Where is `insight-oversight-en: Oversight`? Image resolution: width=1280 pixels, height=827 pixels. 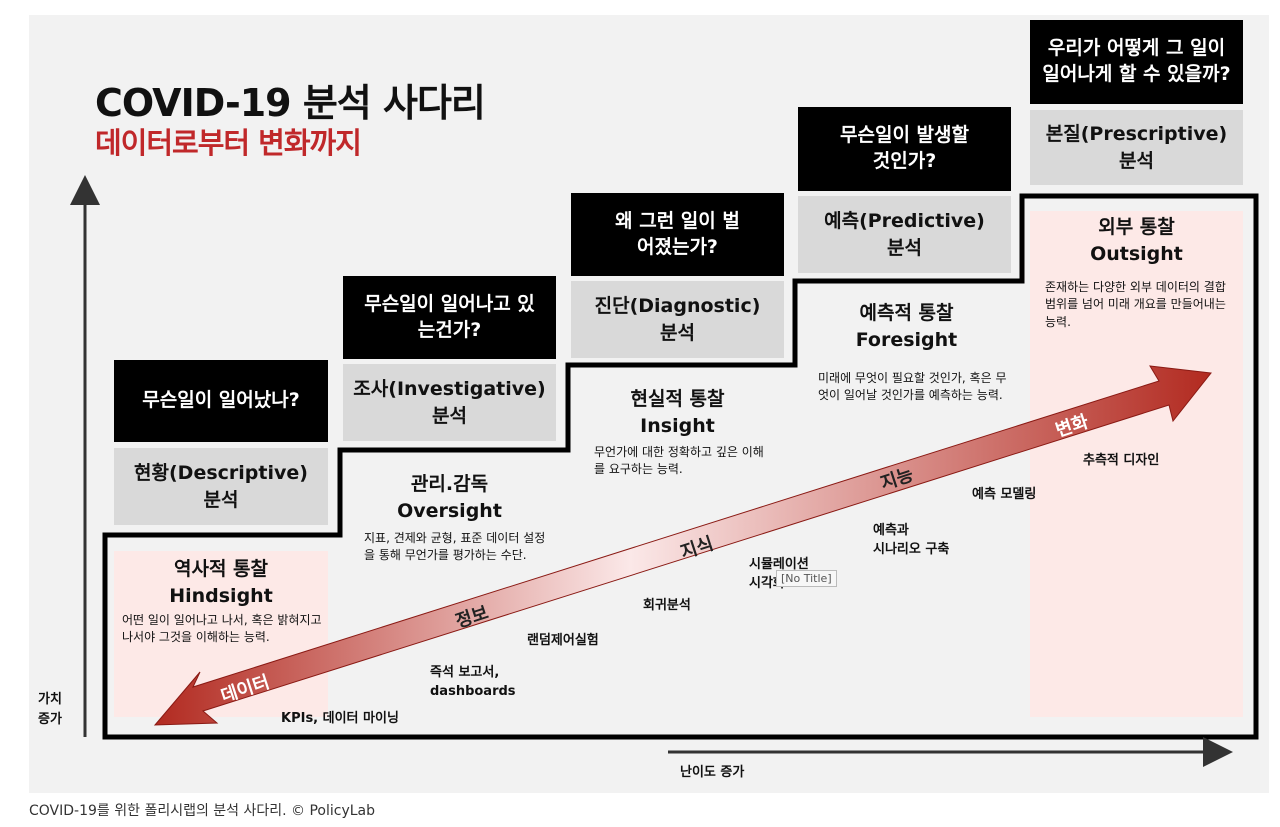 insight-oversight-en: Oversight is located at coordinates (449, 510).